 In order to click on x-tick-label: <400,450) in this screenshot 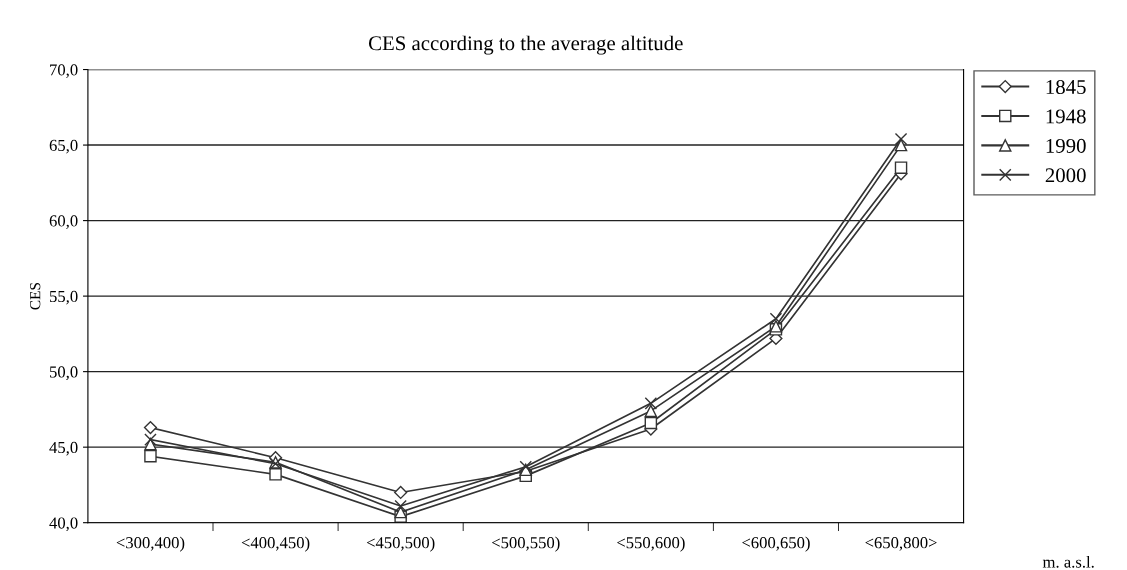, I will do `click(275, 544)`.